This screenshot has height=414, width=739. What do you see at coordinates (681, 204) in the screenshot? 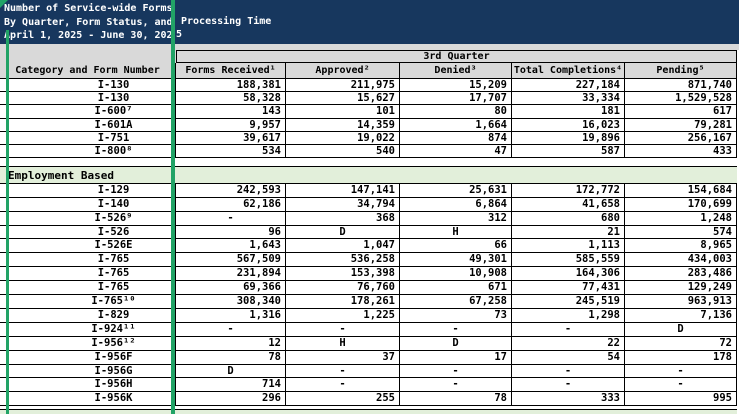
I see `data-cell: 170,699` at bounding box center [681, 204].